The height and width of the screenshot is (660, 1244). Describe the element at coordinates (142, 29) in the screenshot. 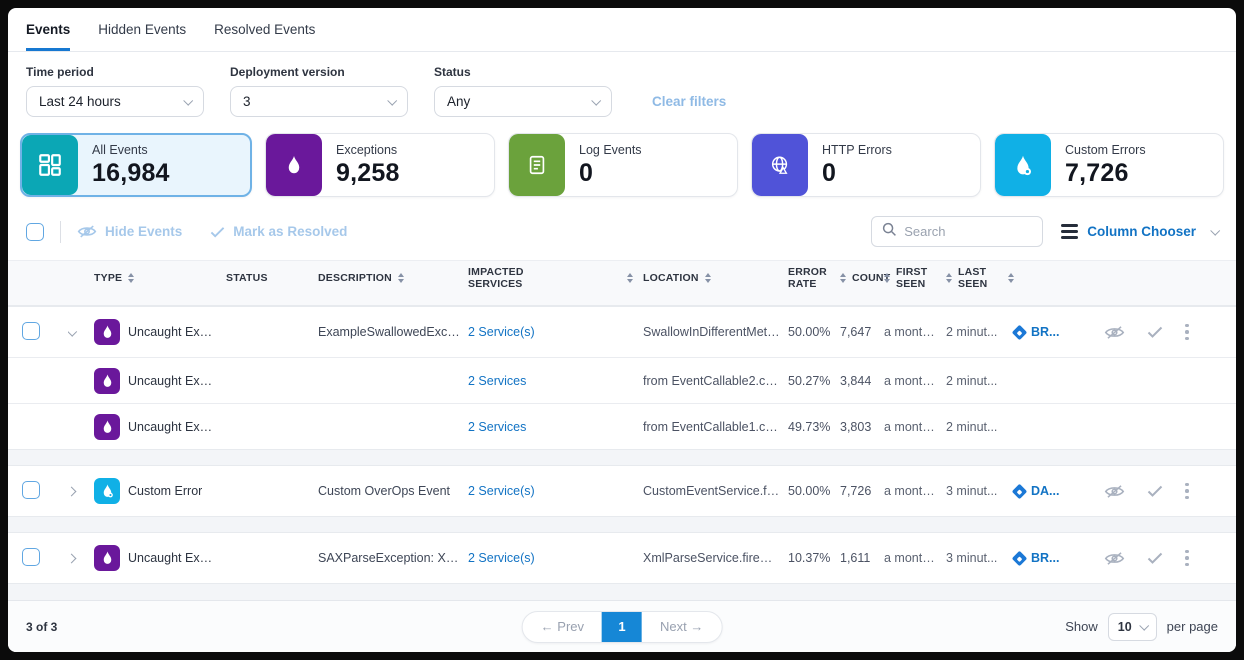

I see `tab-hidden-events: Hidden Events` at that location.